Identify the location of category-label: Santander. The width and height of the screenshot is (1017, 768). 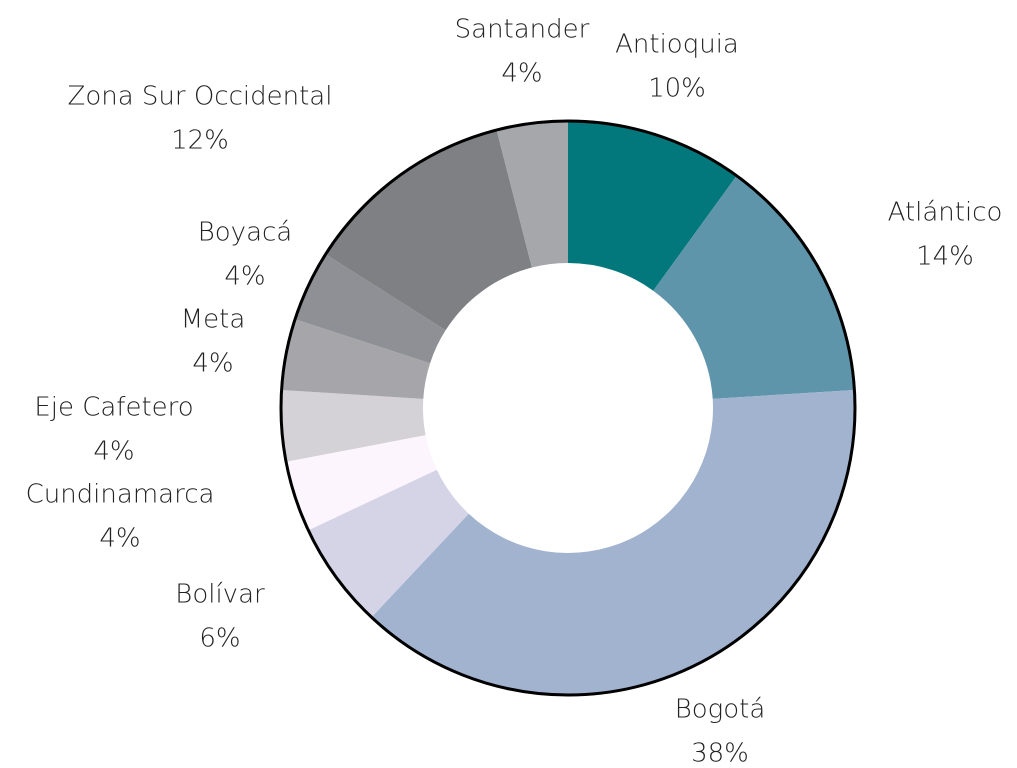
(522, 30).